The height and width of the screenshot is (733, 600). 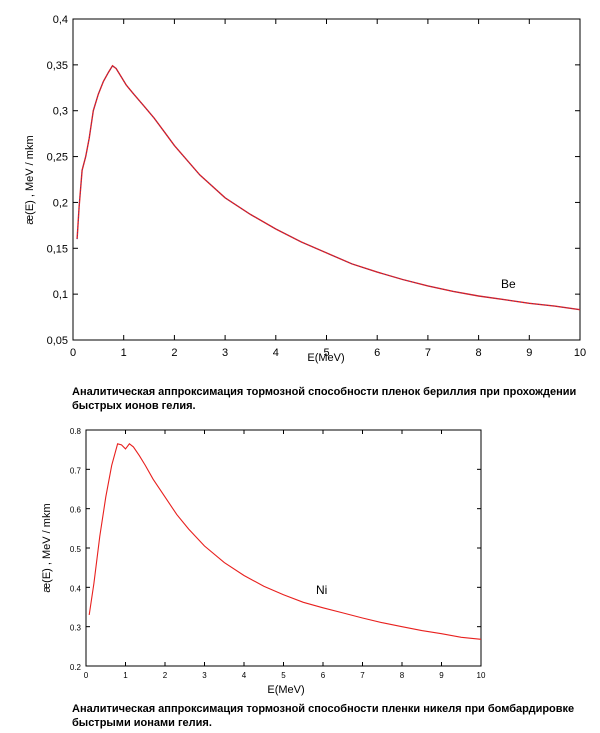 I want to click on chart2-y-axis-title: æ(E) , MeV / mkm, so click(x=47, y=547).